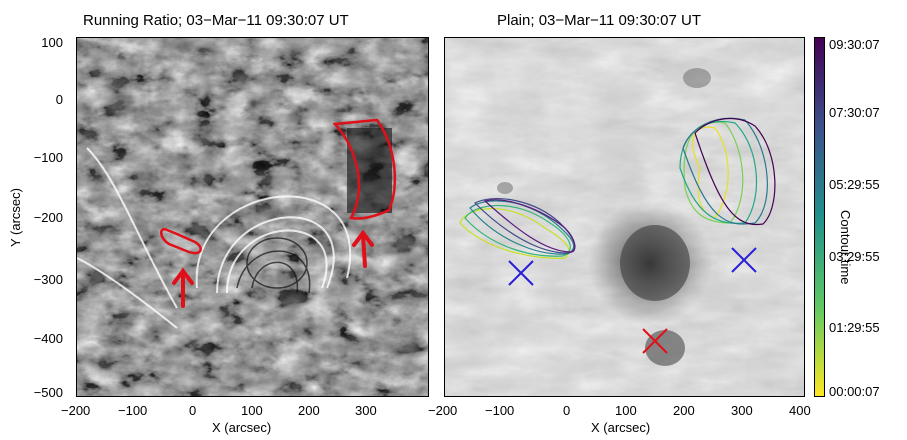  What do you see at coordinates (48, 217) in the screenshot?
I see `left-y-tick: −200` at bounding box center [48, 217].